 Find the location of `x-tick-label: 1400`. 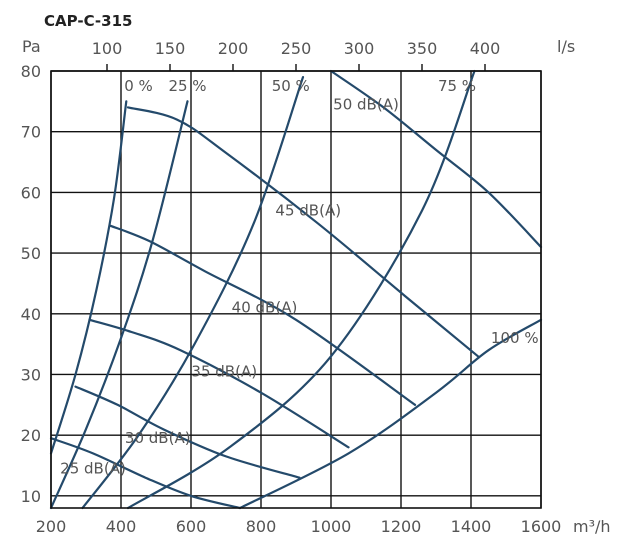

x-tick-label: 1400 is located at coordinates (471, 526).